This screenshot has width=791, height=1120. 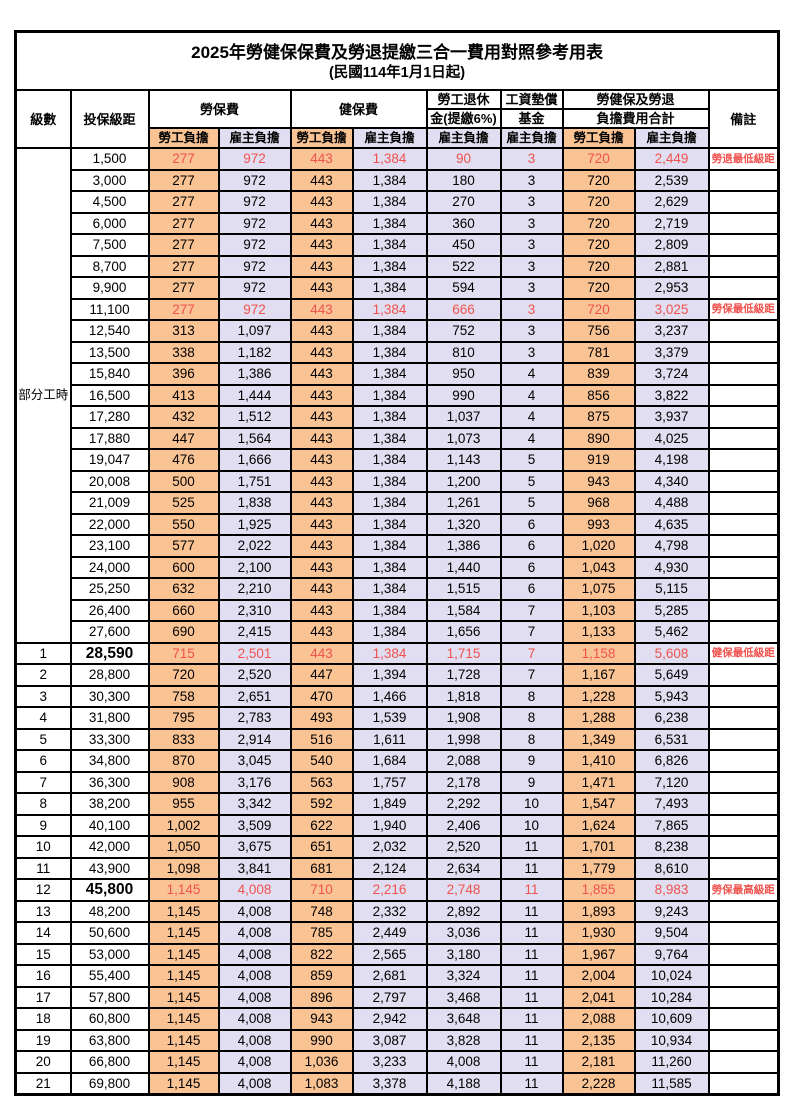 I want to click on value-cell: 3,237, so click(x=671, y=331).